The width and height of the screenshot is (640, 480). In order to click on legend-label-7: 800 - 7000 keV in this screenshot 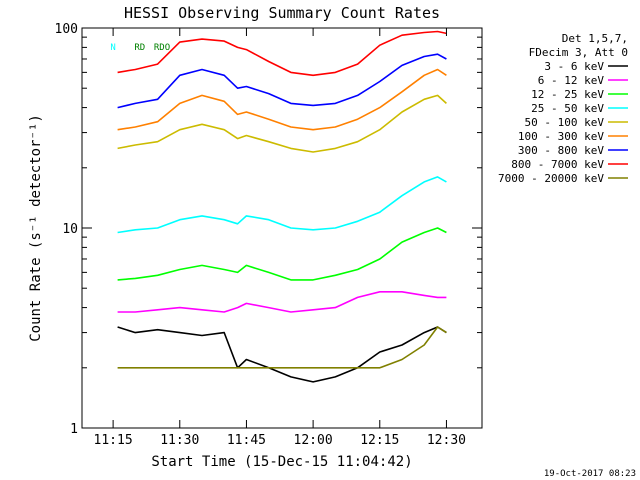, I will do `click(557, 164)`.